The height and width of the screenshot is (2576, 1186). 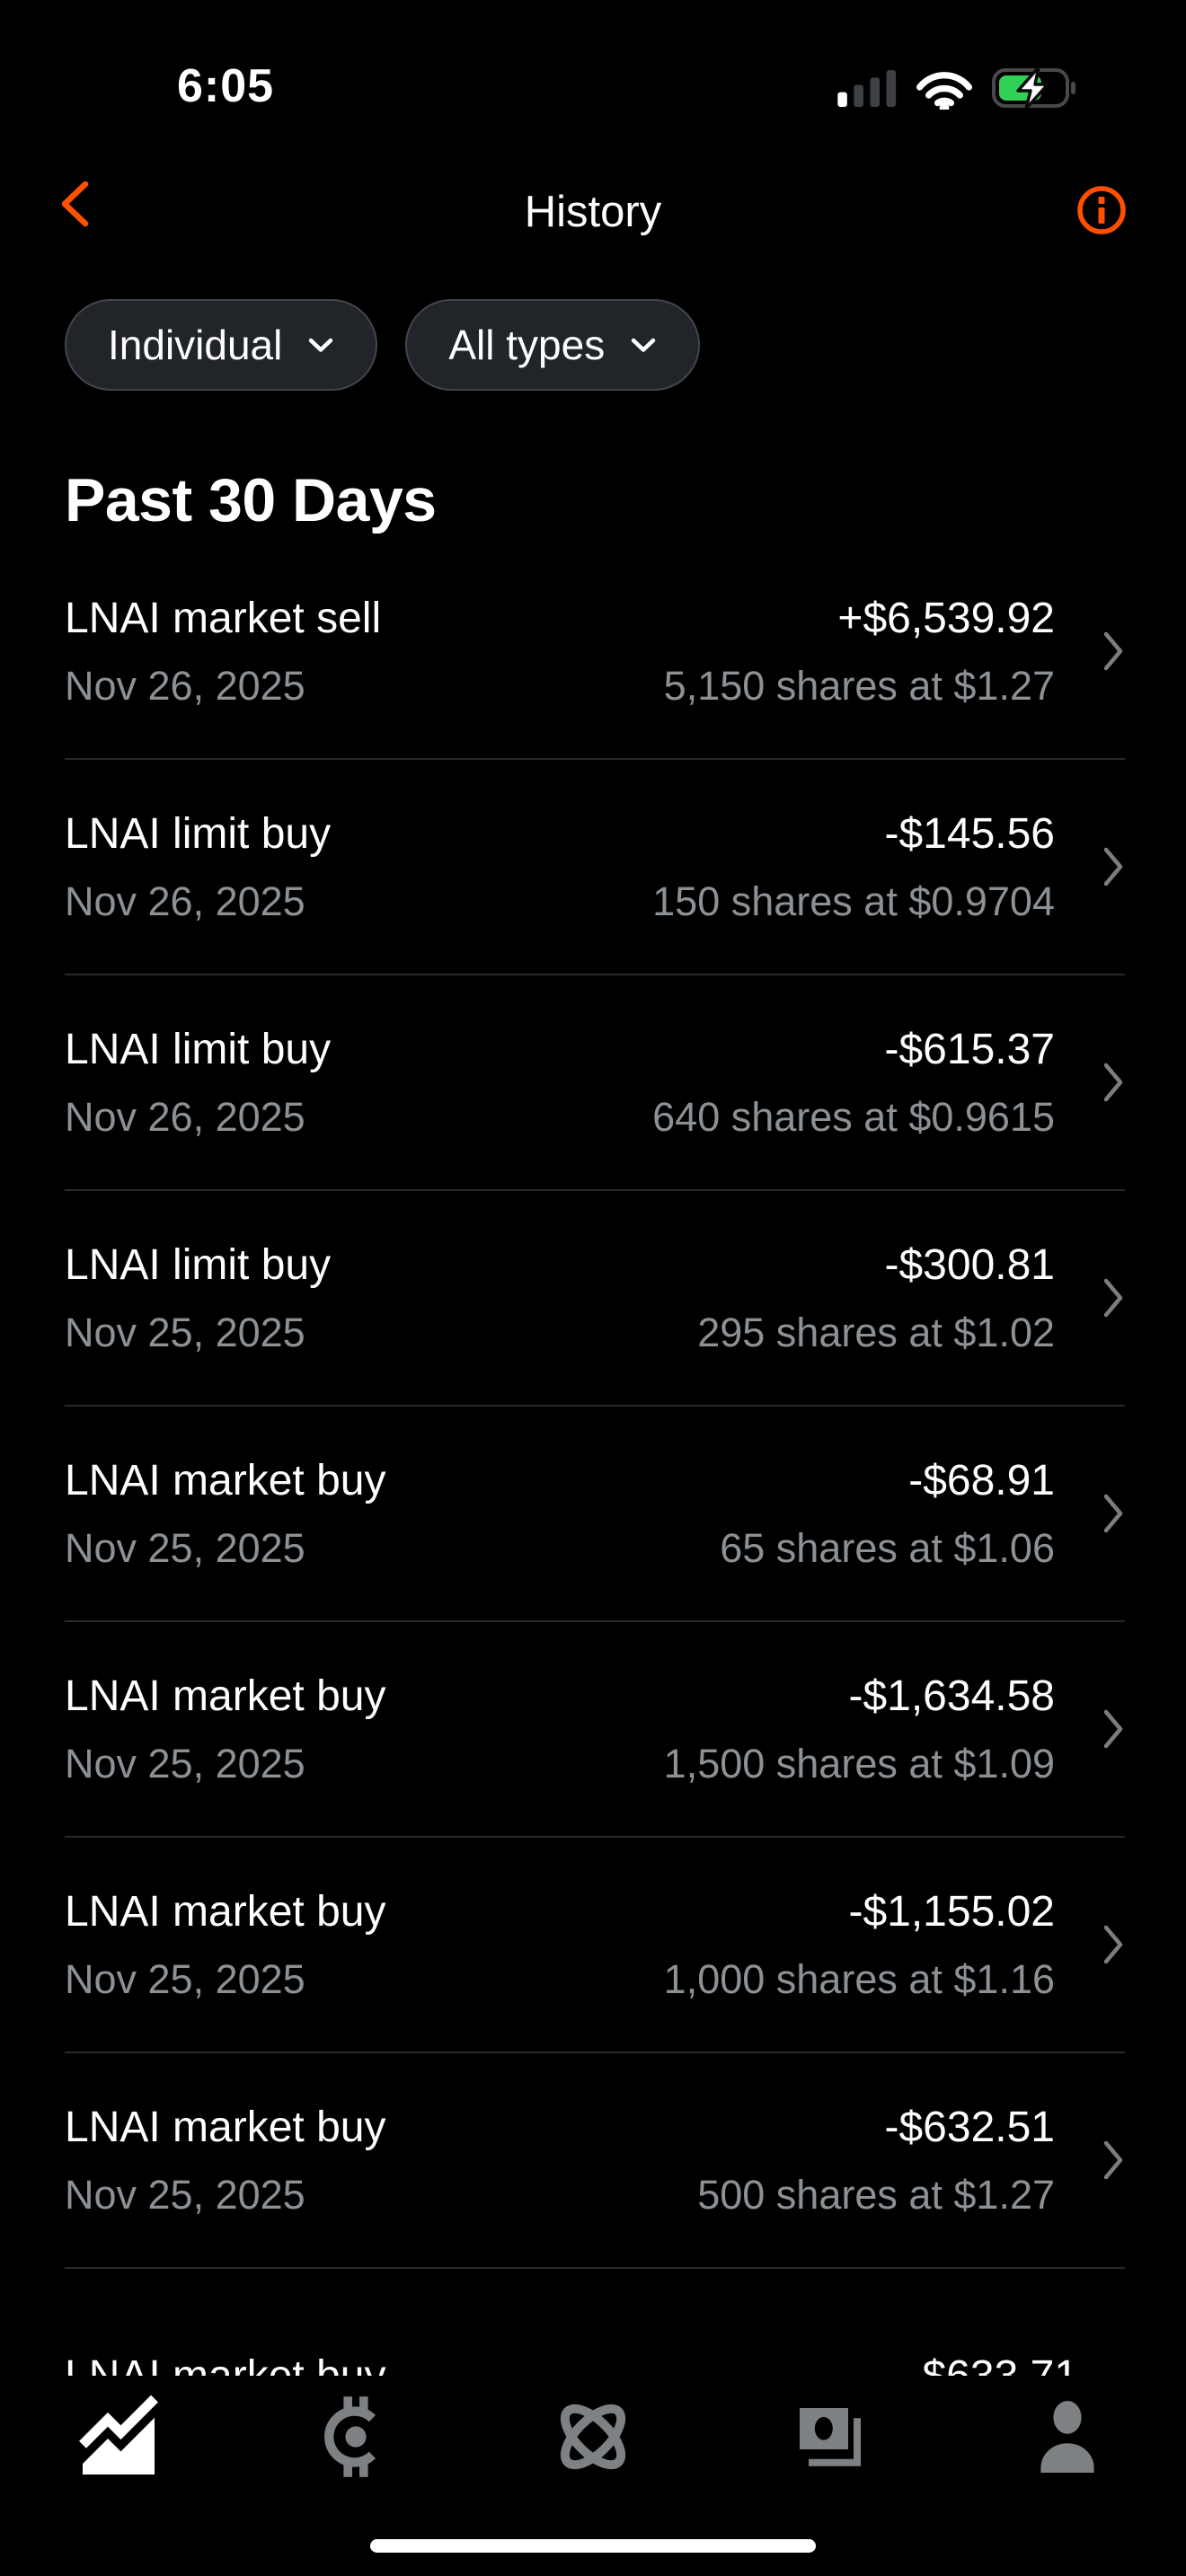 I want to click on transaction-amount: -$632.51, so click(x=970, y=2127).